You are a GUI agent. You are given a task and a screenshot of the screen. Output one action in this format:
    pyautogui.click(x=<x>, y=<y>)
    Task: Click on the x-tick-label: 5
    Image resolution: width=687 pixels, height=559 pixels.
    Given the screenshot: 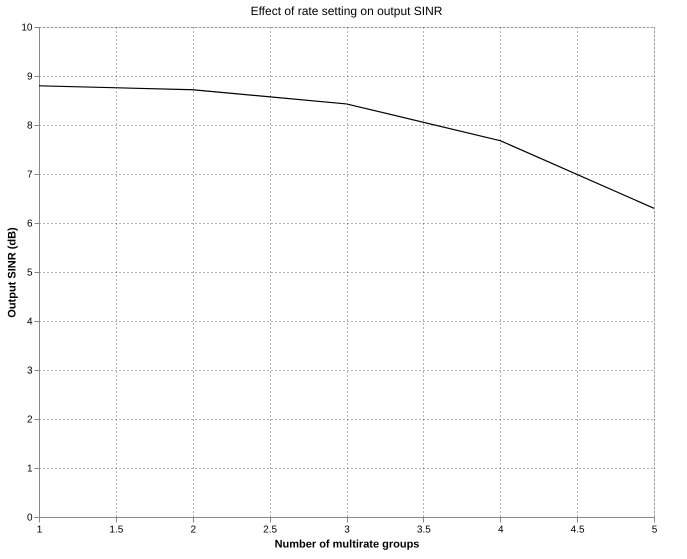 What is the action you would take?
    pyautogui.click(x=655, y=530)
    